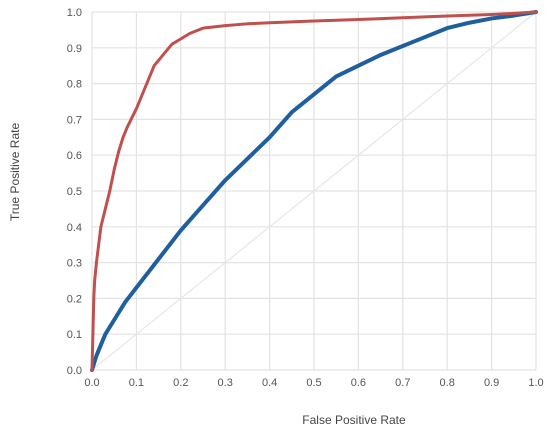  I want to click on y-tick-label: 0.0, so click(74, 371).